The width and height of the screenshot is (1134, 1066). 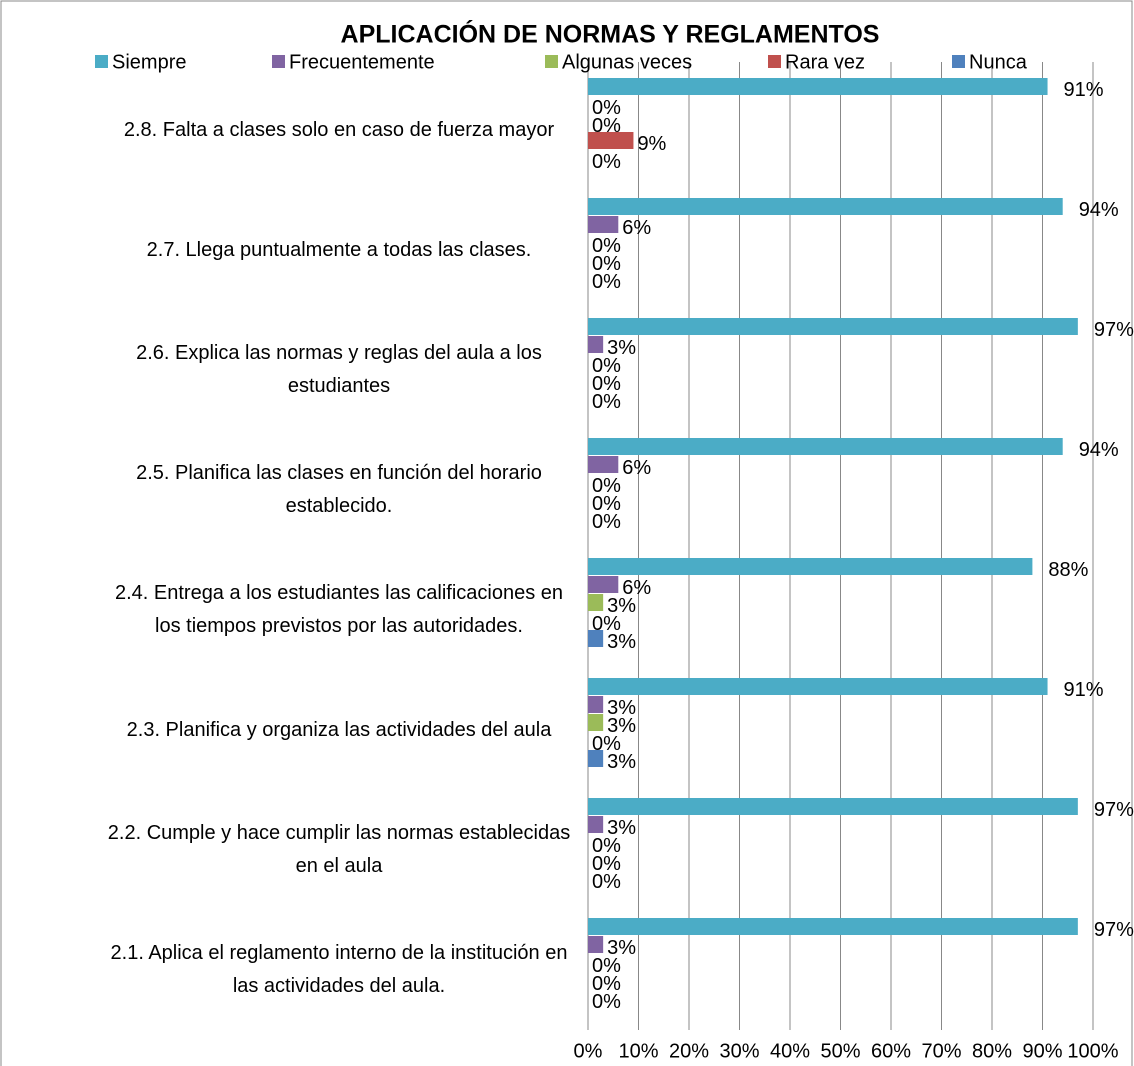 I want to click on legend-label: Siempre, so click(x=149, y=62).